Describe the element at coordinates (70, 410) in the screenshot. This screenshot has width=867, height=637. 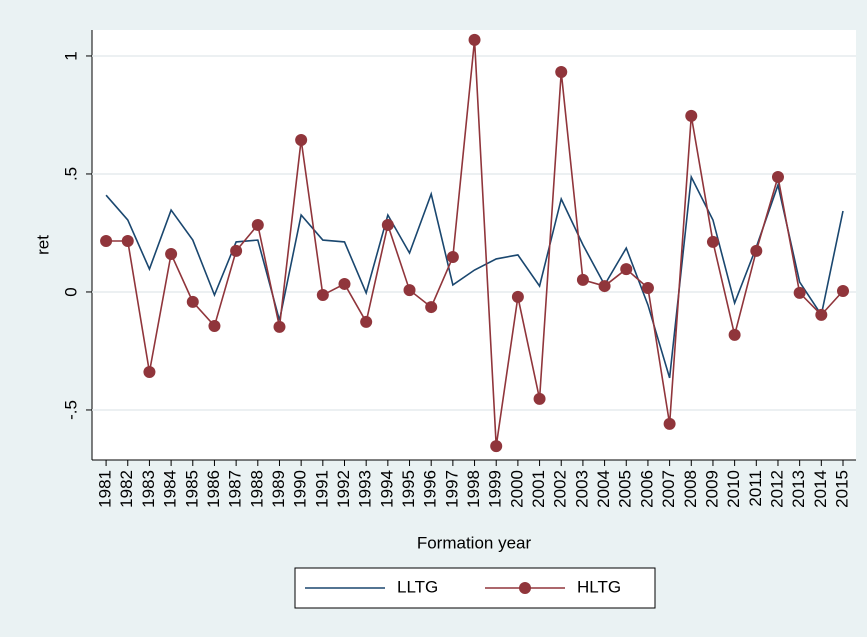
I see `y-tick-label: -.5` at that location.